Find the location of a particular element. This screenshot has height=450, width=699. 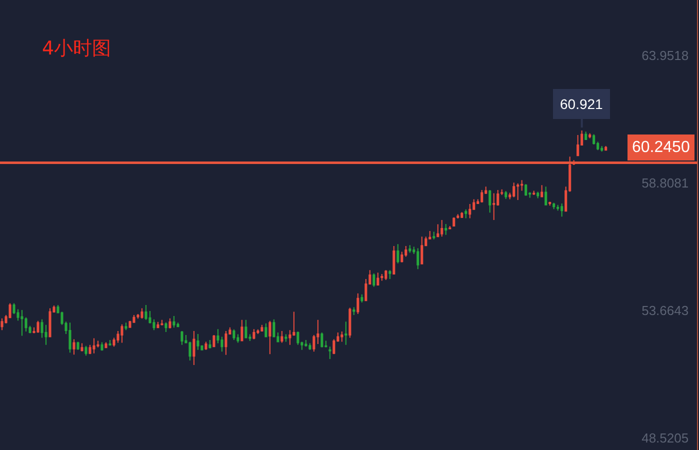

annotation: 60.921 is located at coordinates (582, 104).